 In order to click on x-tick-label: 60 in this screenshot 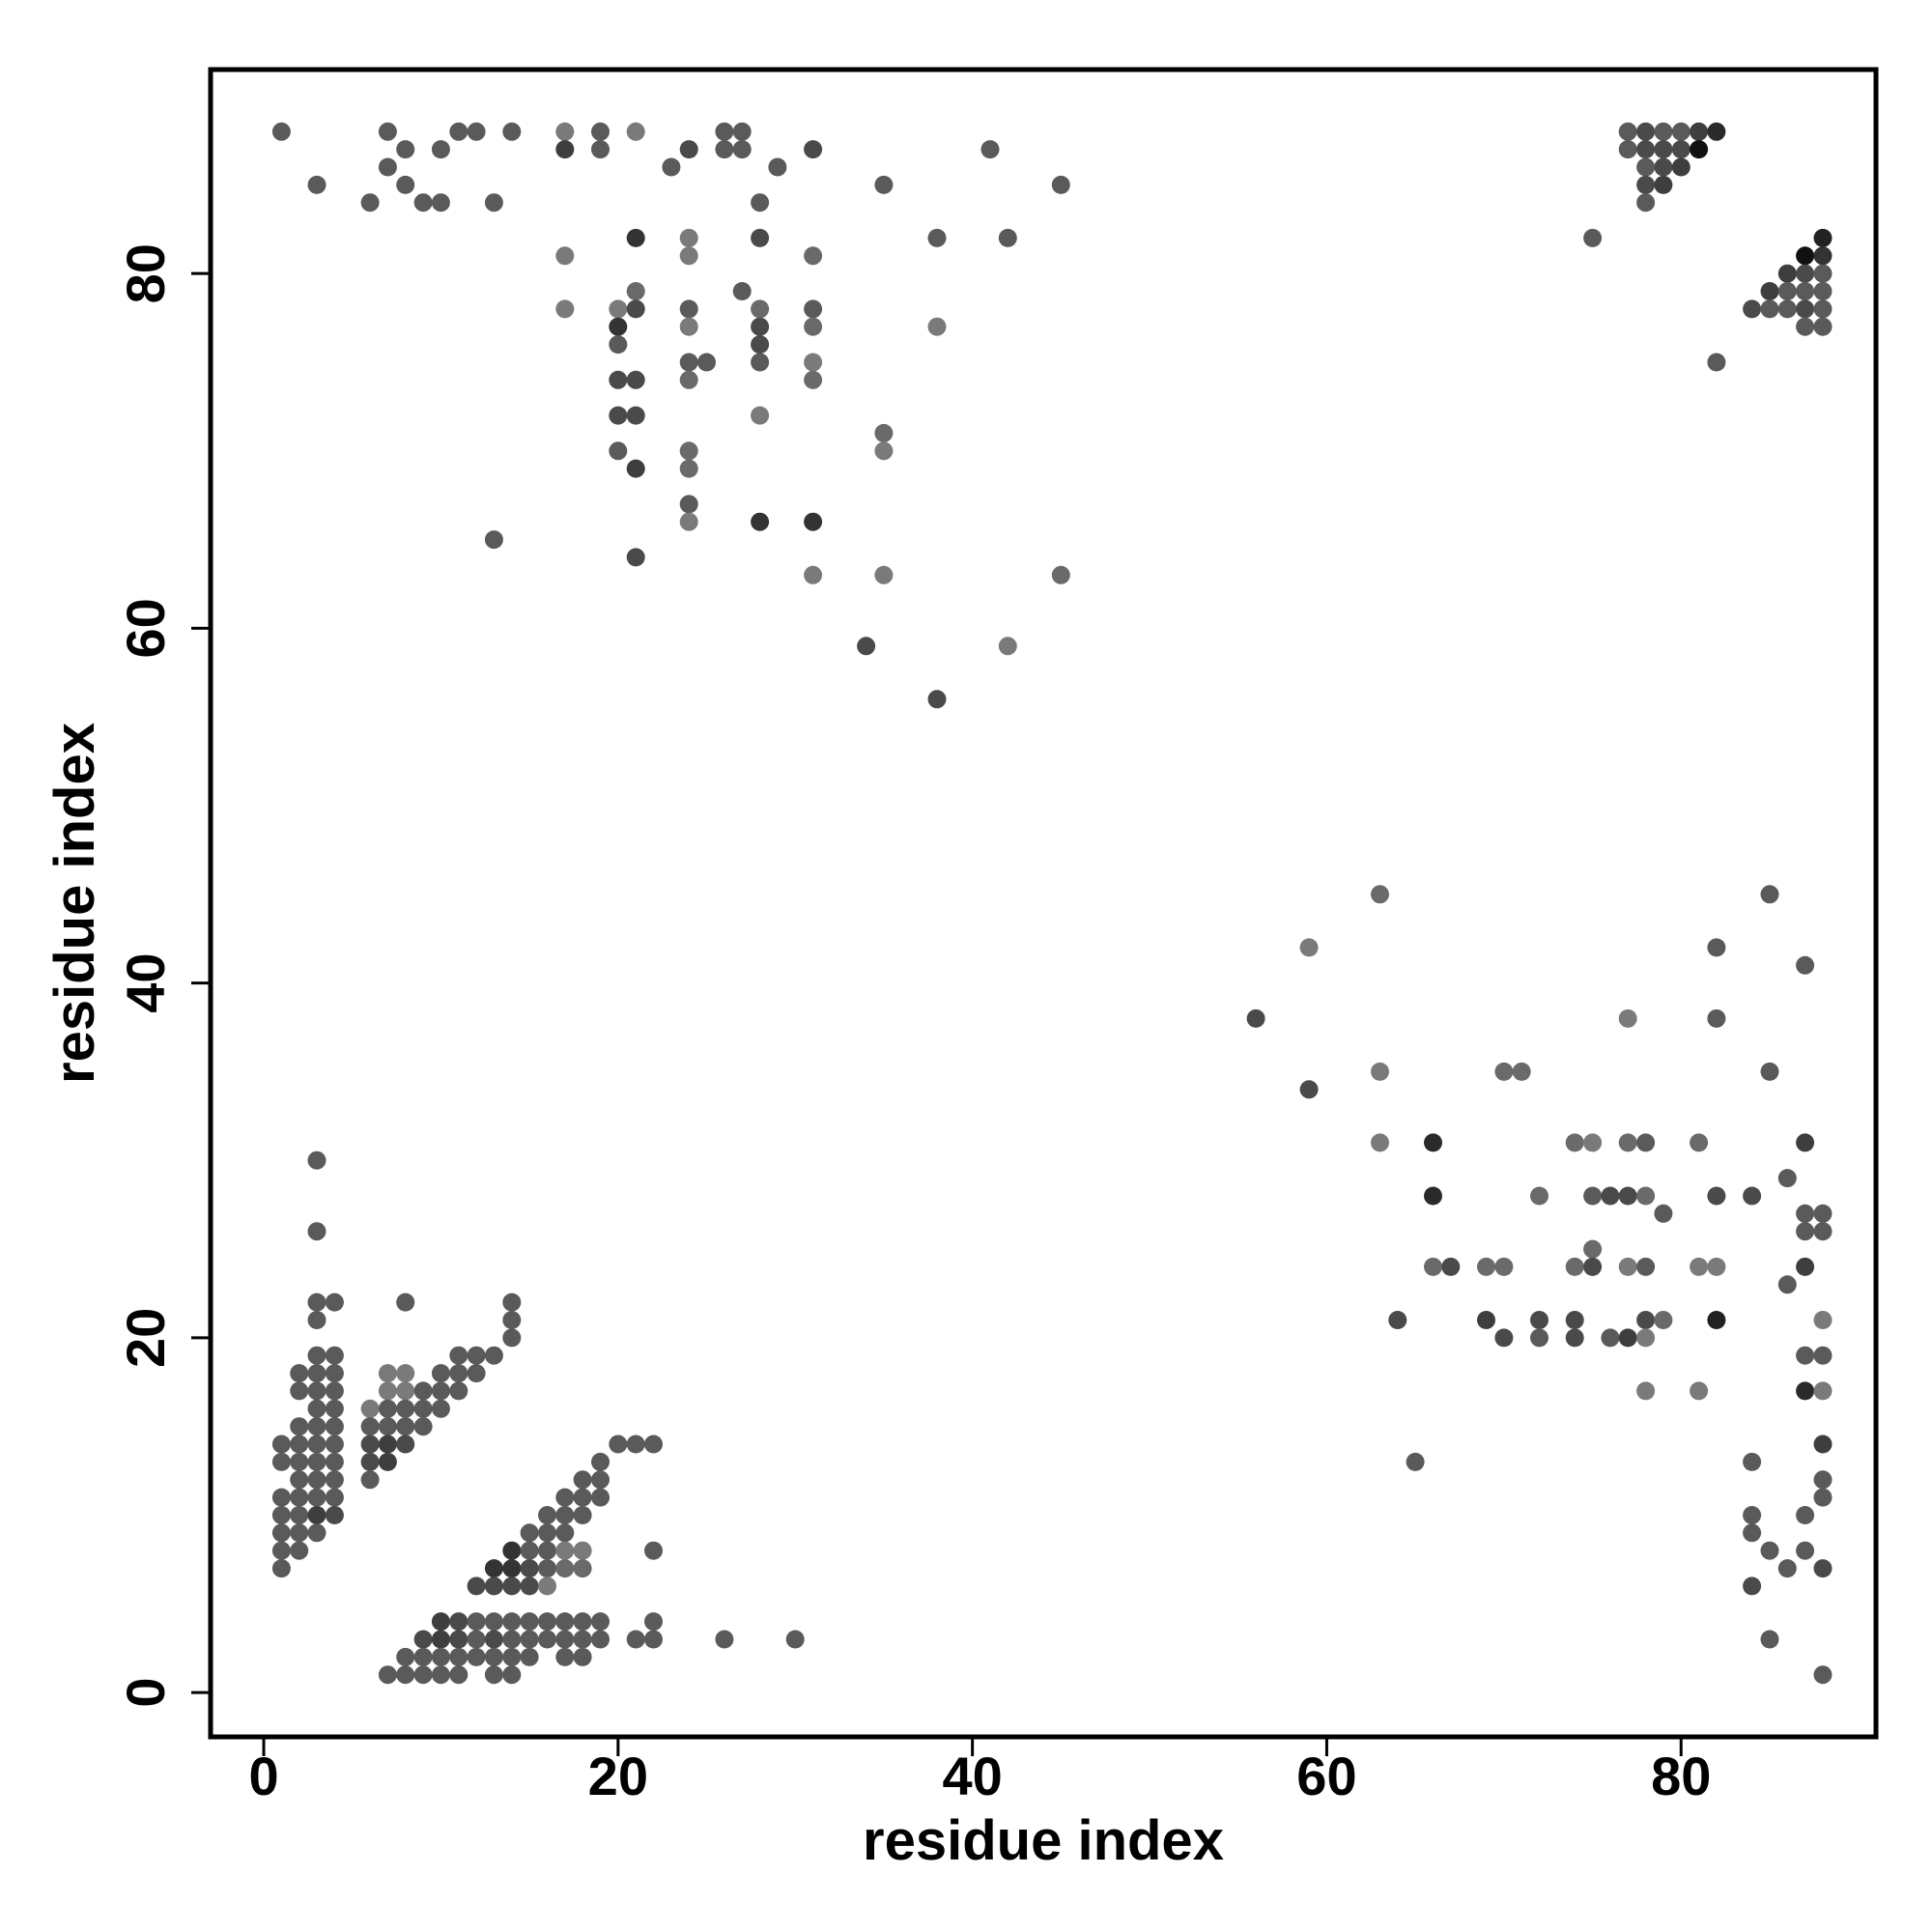, I will do `click(1326, 1776)`.